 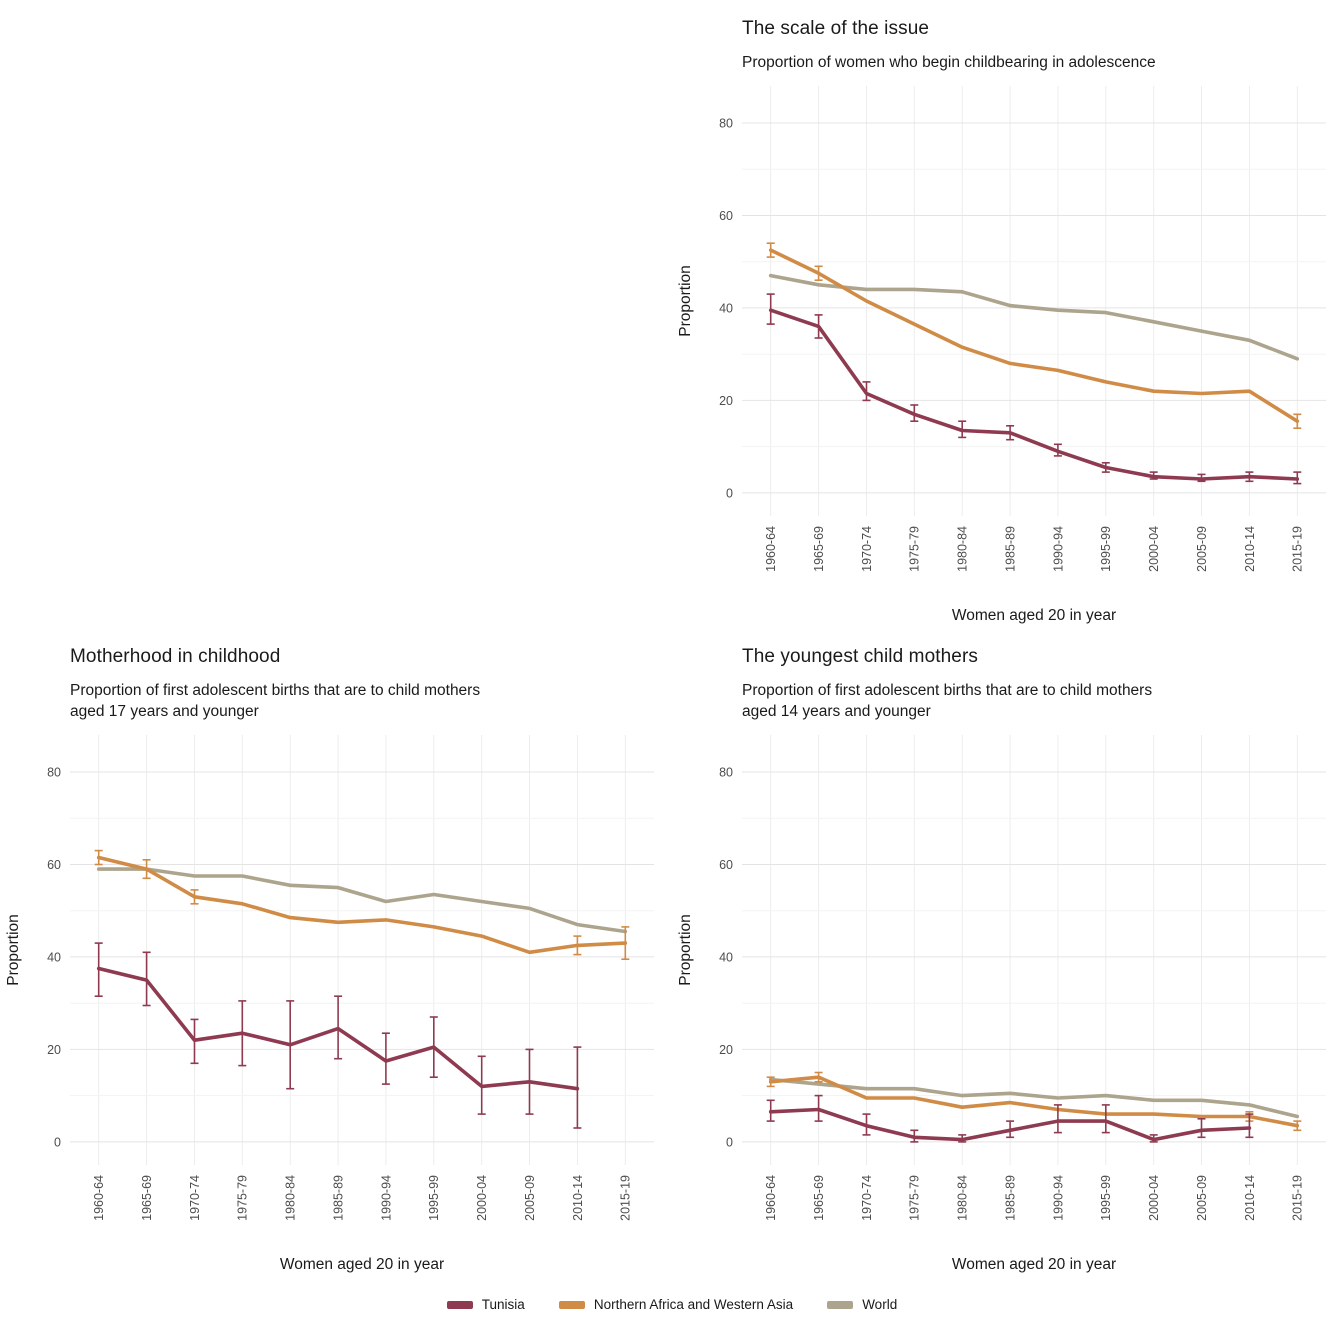 I want to click on panel-title-motherhood-in-childhood: Motherhood in childhood, so click(x=175, y=656).